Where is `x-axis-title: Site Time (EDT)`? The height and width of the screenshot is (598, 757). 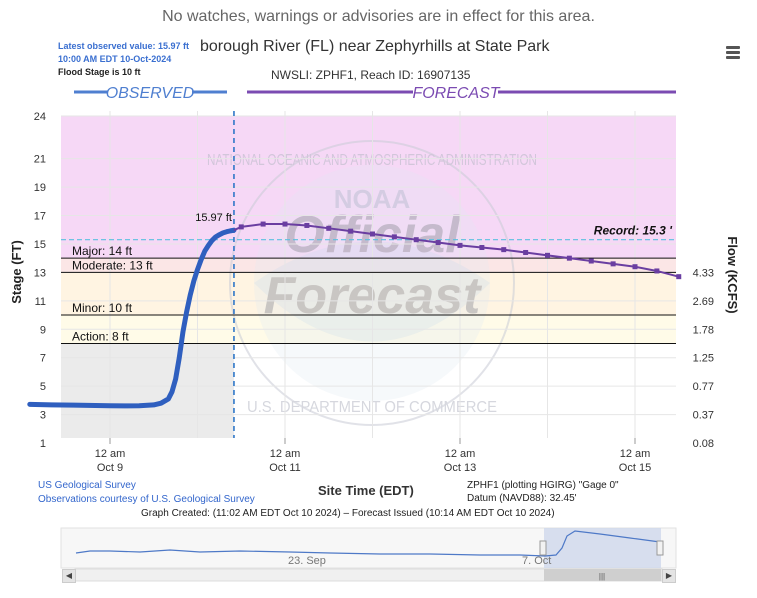 x-axis-title: Site Time (EDT) is located at coordinates (366, 490).